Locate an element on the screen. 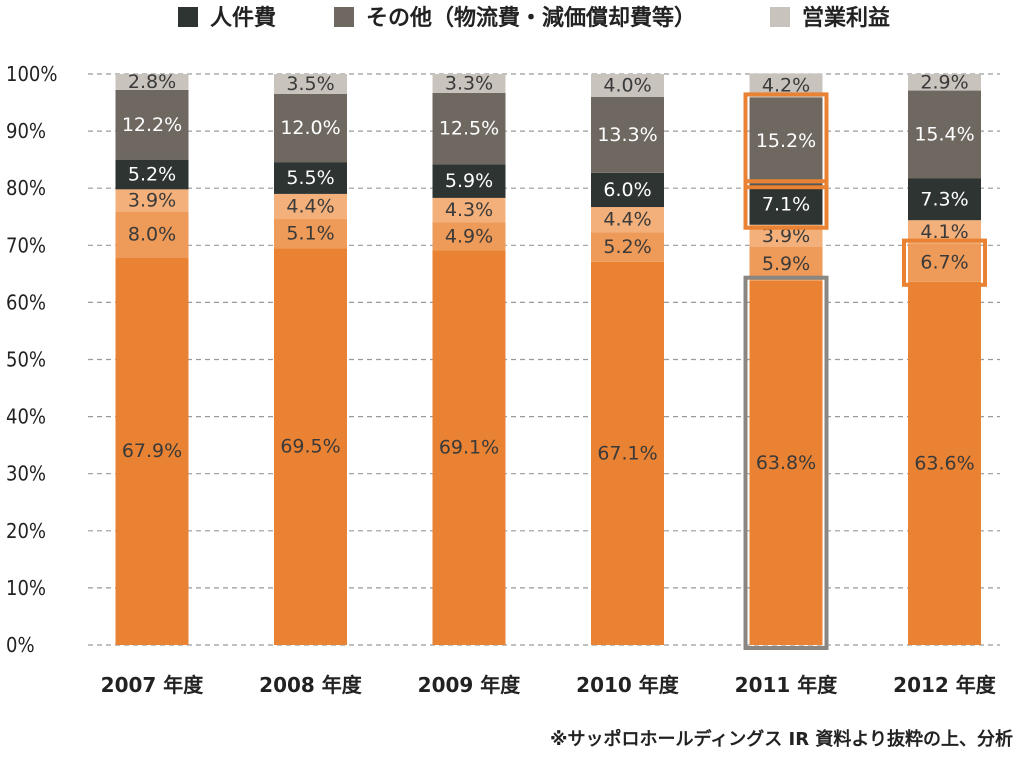 The image size is (1024, 757). data-label: 6.7% is located at coordinates (944, 263).